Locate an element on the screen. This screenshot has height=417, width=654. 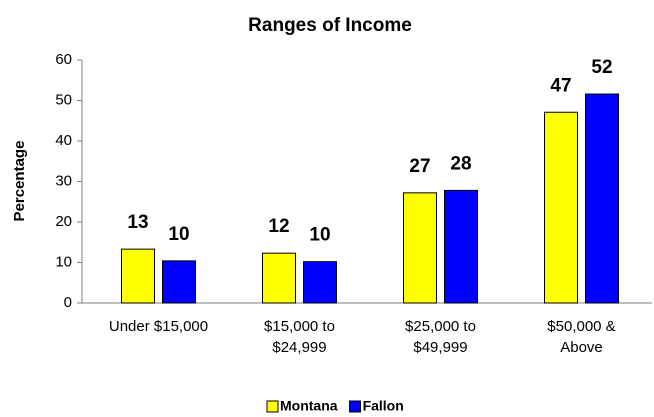
x-tick-label: $25,000 to $49,999 is located at coordinates (440, 337).